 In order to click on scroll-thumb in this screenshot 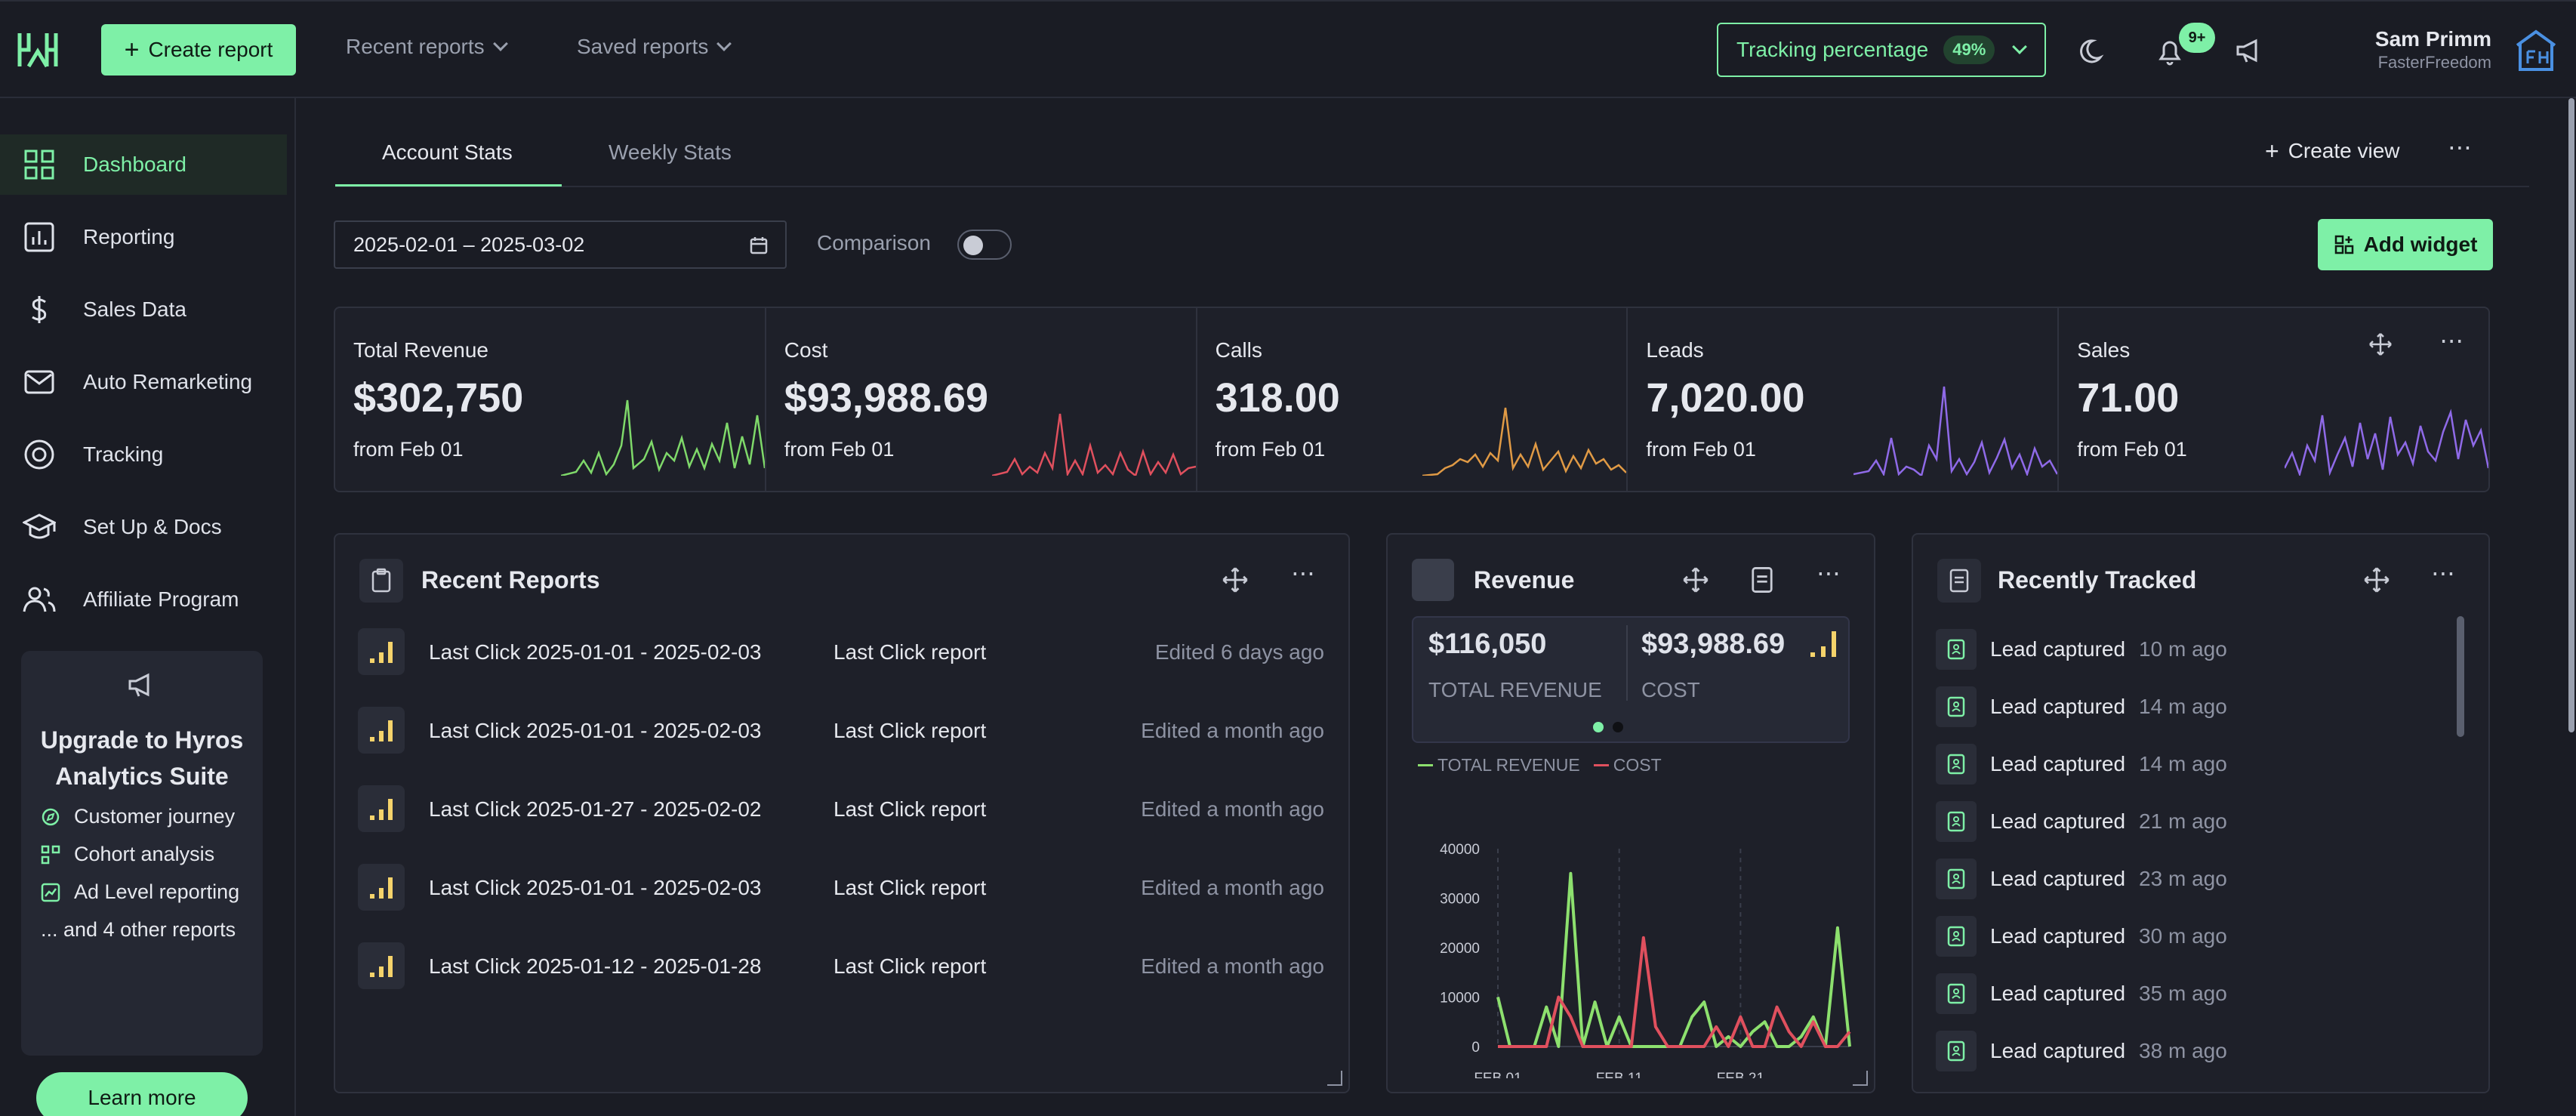, I will do `click(2460, 676)`.